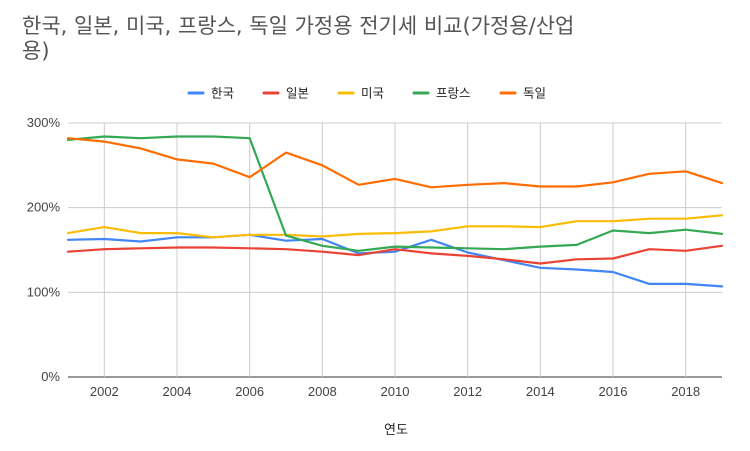  I want to click on chart-title: 한국, 일본, 미국, 프랑스, 독일 가정용 전기세 비교(가정용/산업용), so click(298, 38).